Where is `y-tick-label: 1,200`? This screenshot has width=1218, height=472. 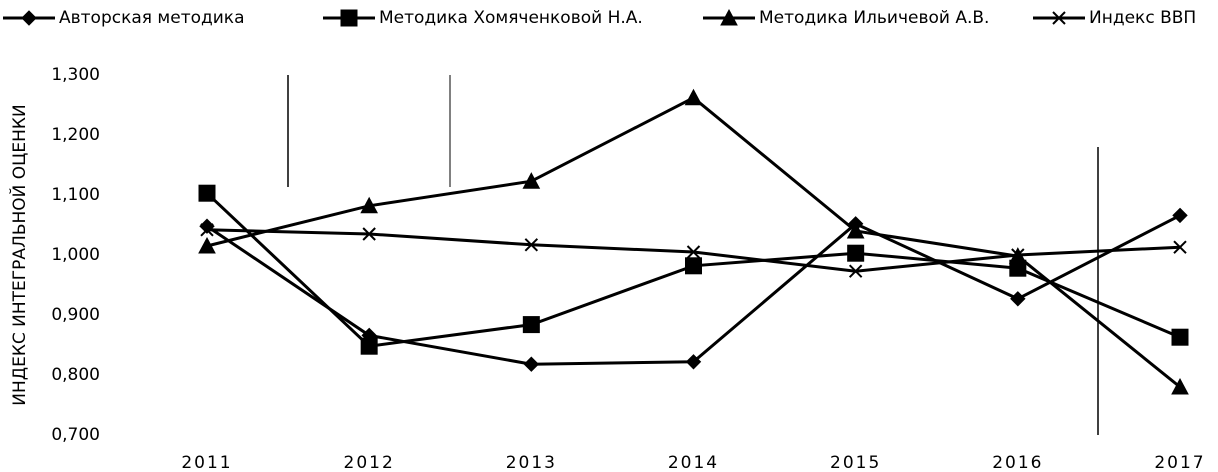 y-tick-label: 1,200 is located at coordinates (75, 135).